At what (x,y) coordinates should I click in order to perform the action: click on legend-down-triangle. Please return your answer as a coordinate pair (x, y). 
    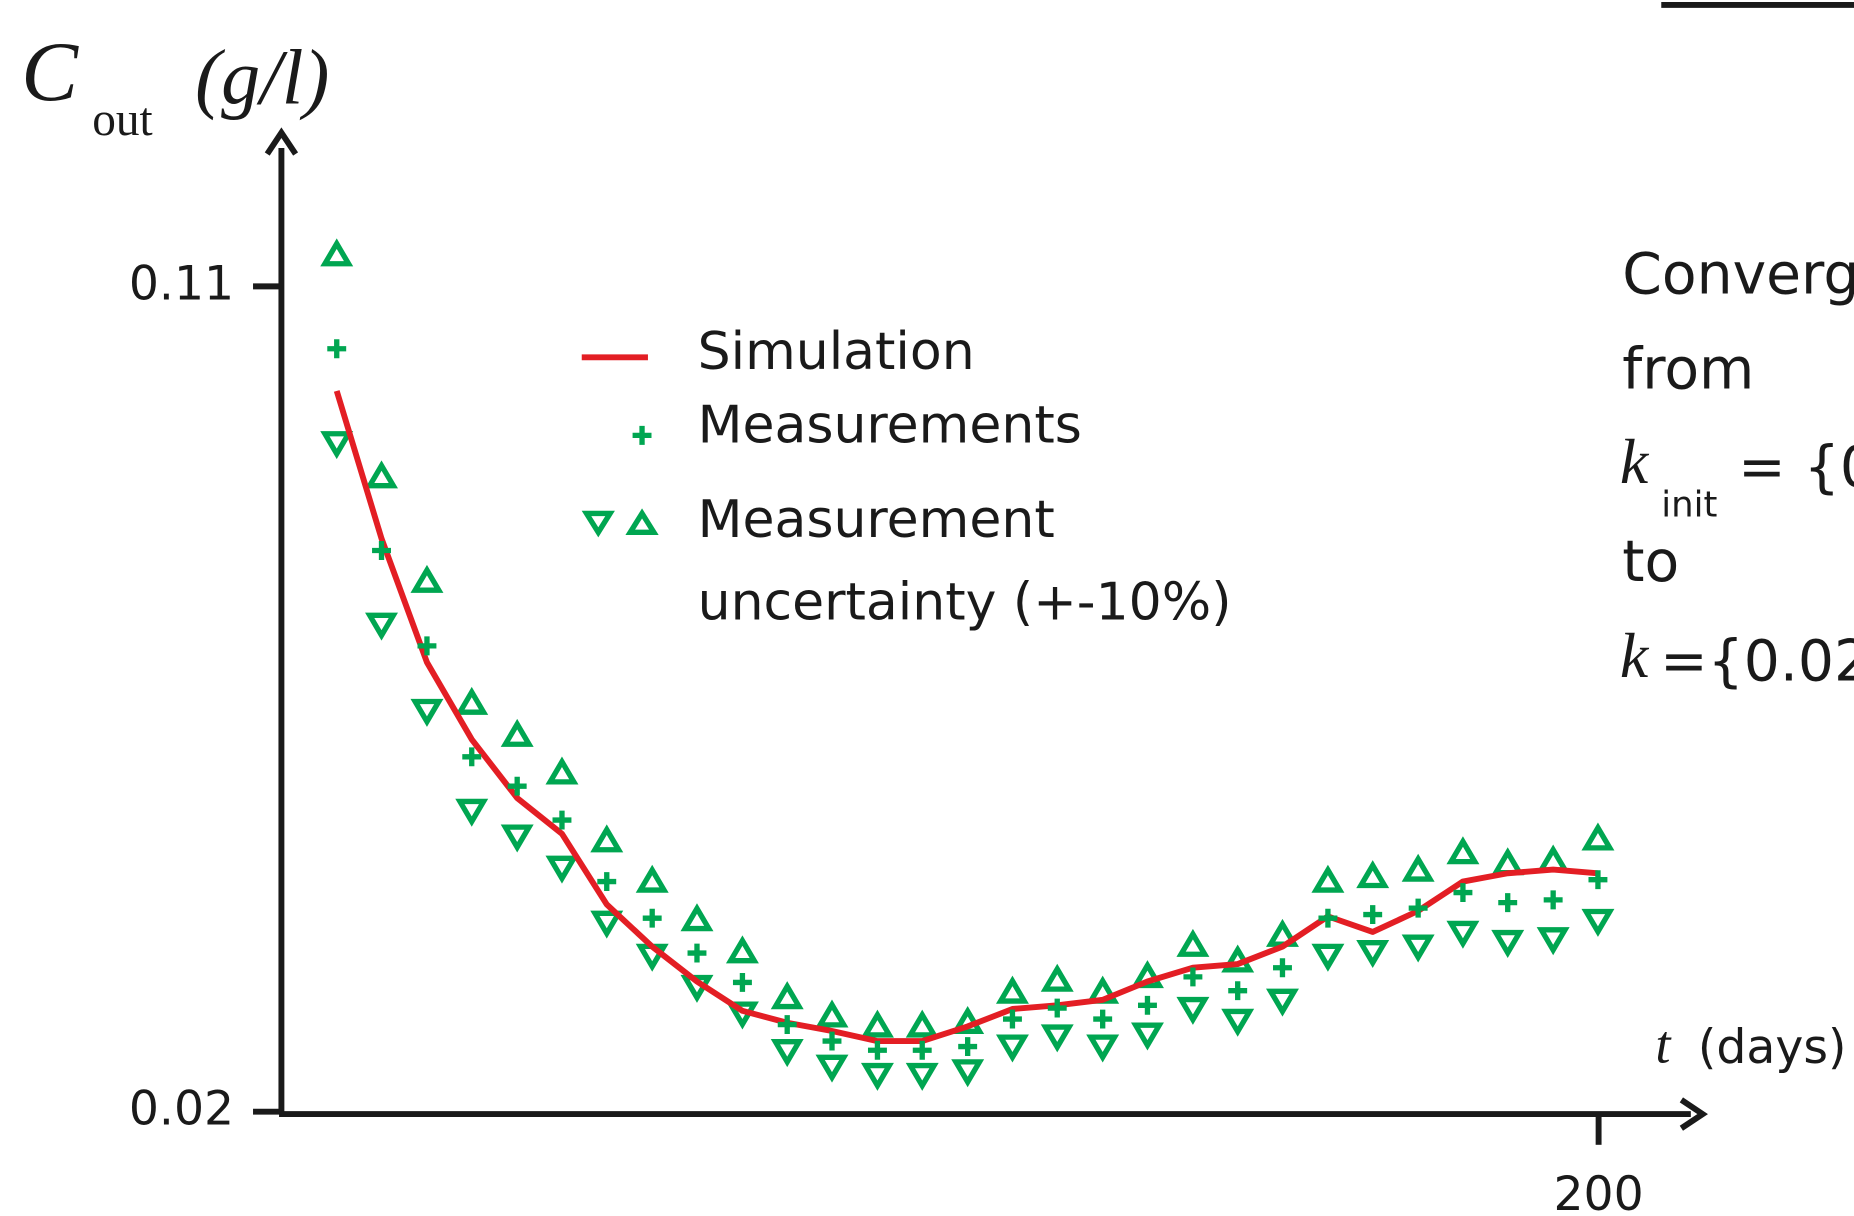
    Looking at the image, I should click on (598, 524).